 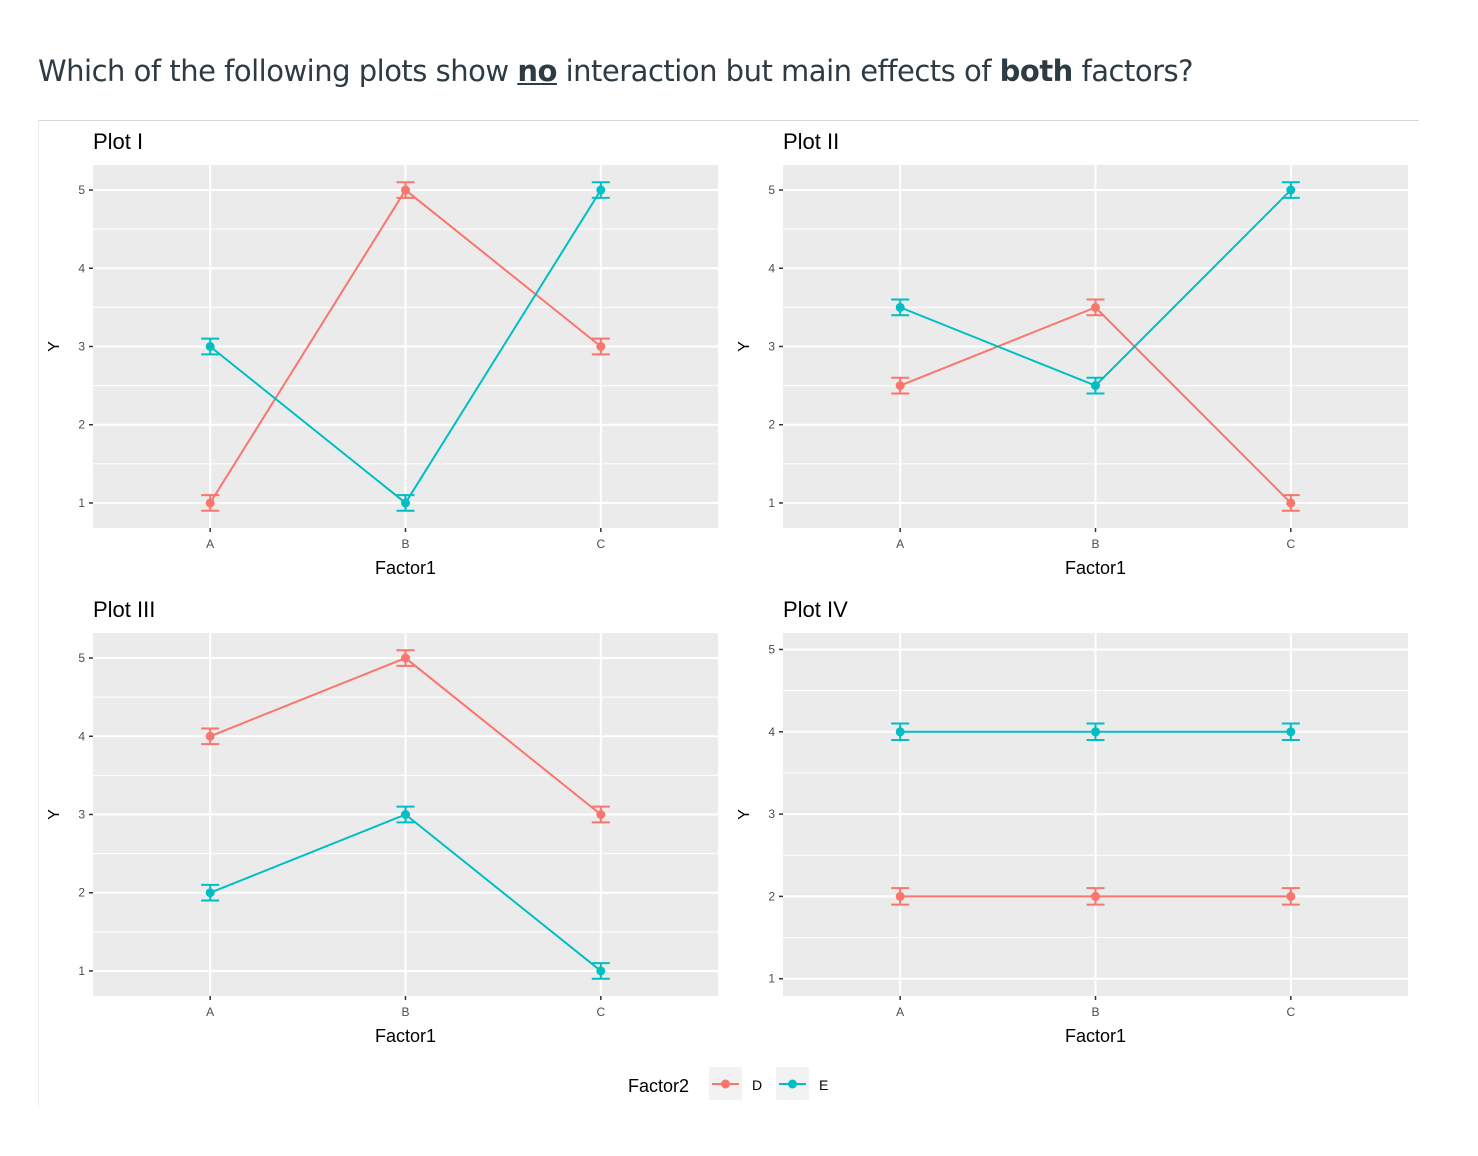 I want to click on plot-title: Plot IV, so click(x=815, y=609).